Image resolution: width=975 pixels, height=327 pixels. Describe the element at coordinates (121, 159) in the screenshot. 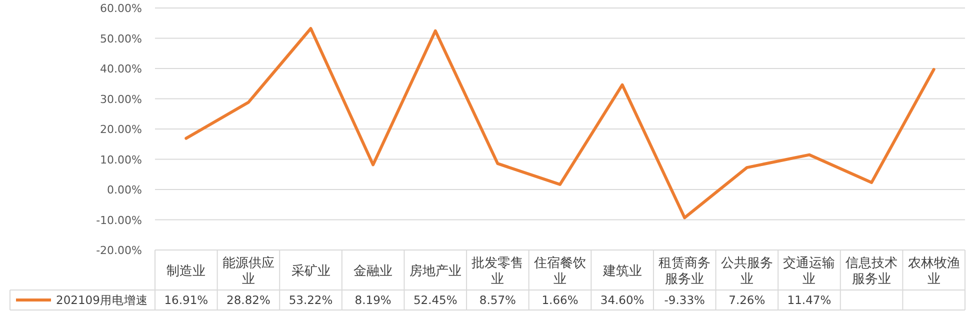

I see `y-tick-label: 10.00%` at that location.